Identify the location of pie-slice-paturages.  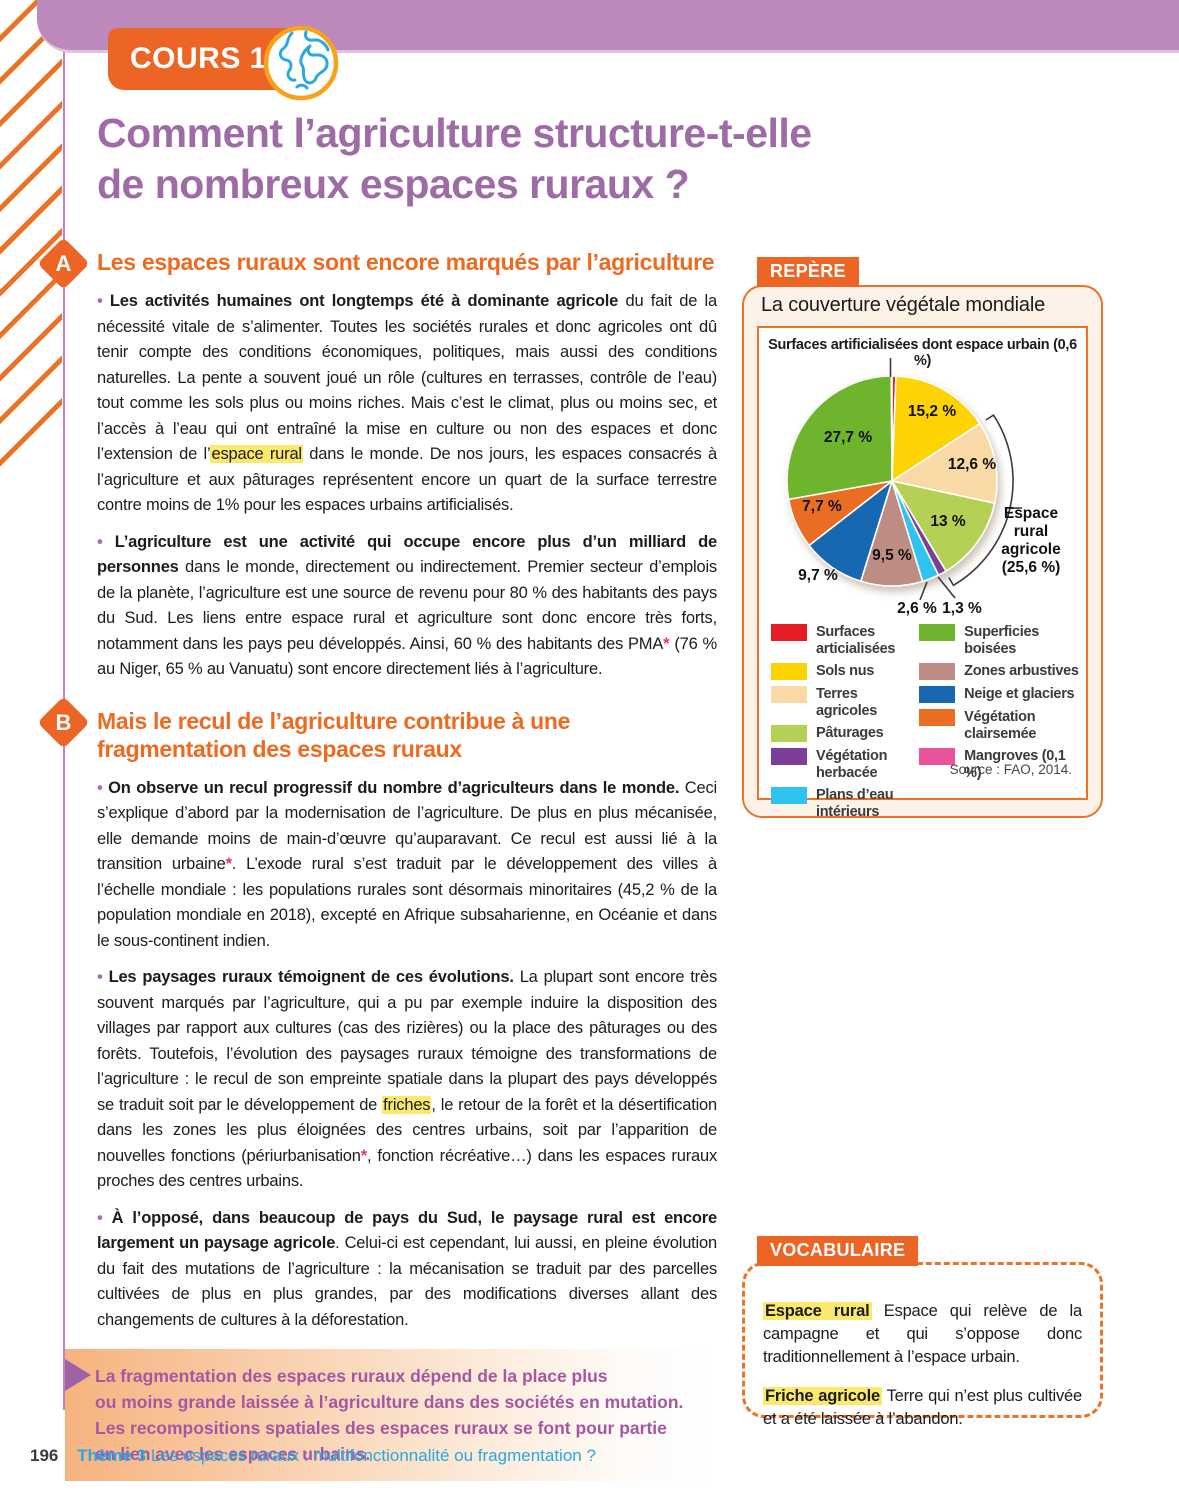
(943, 526).